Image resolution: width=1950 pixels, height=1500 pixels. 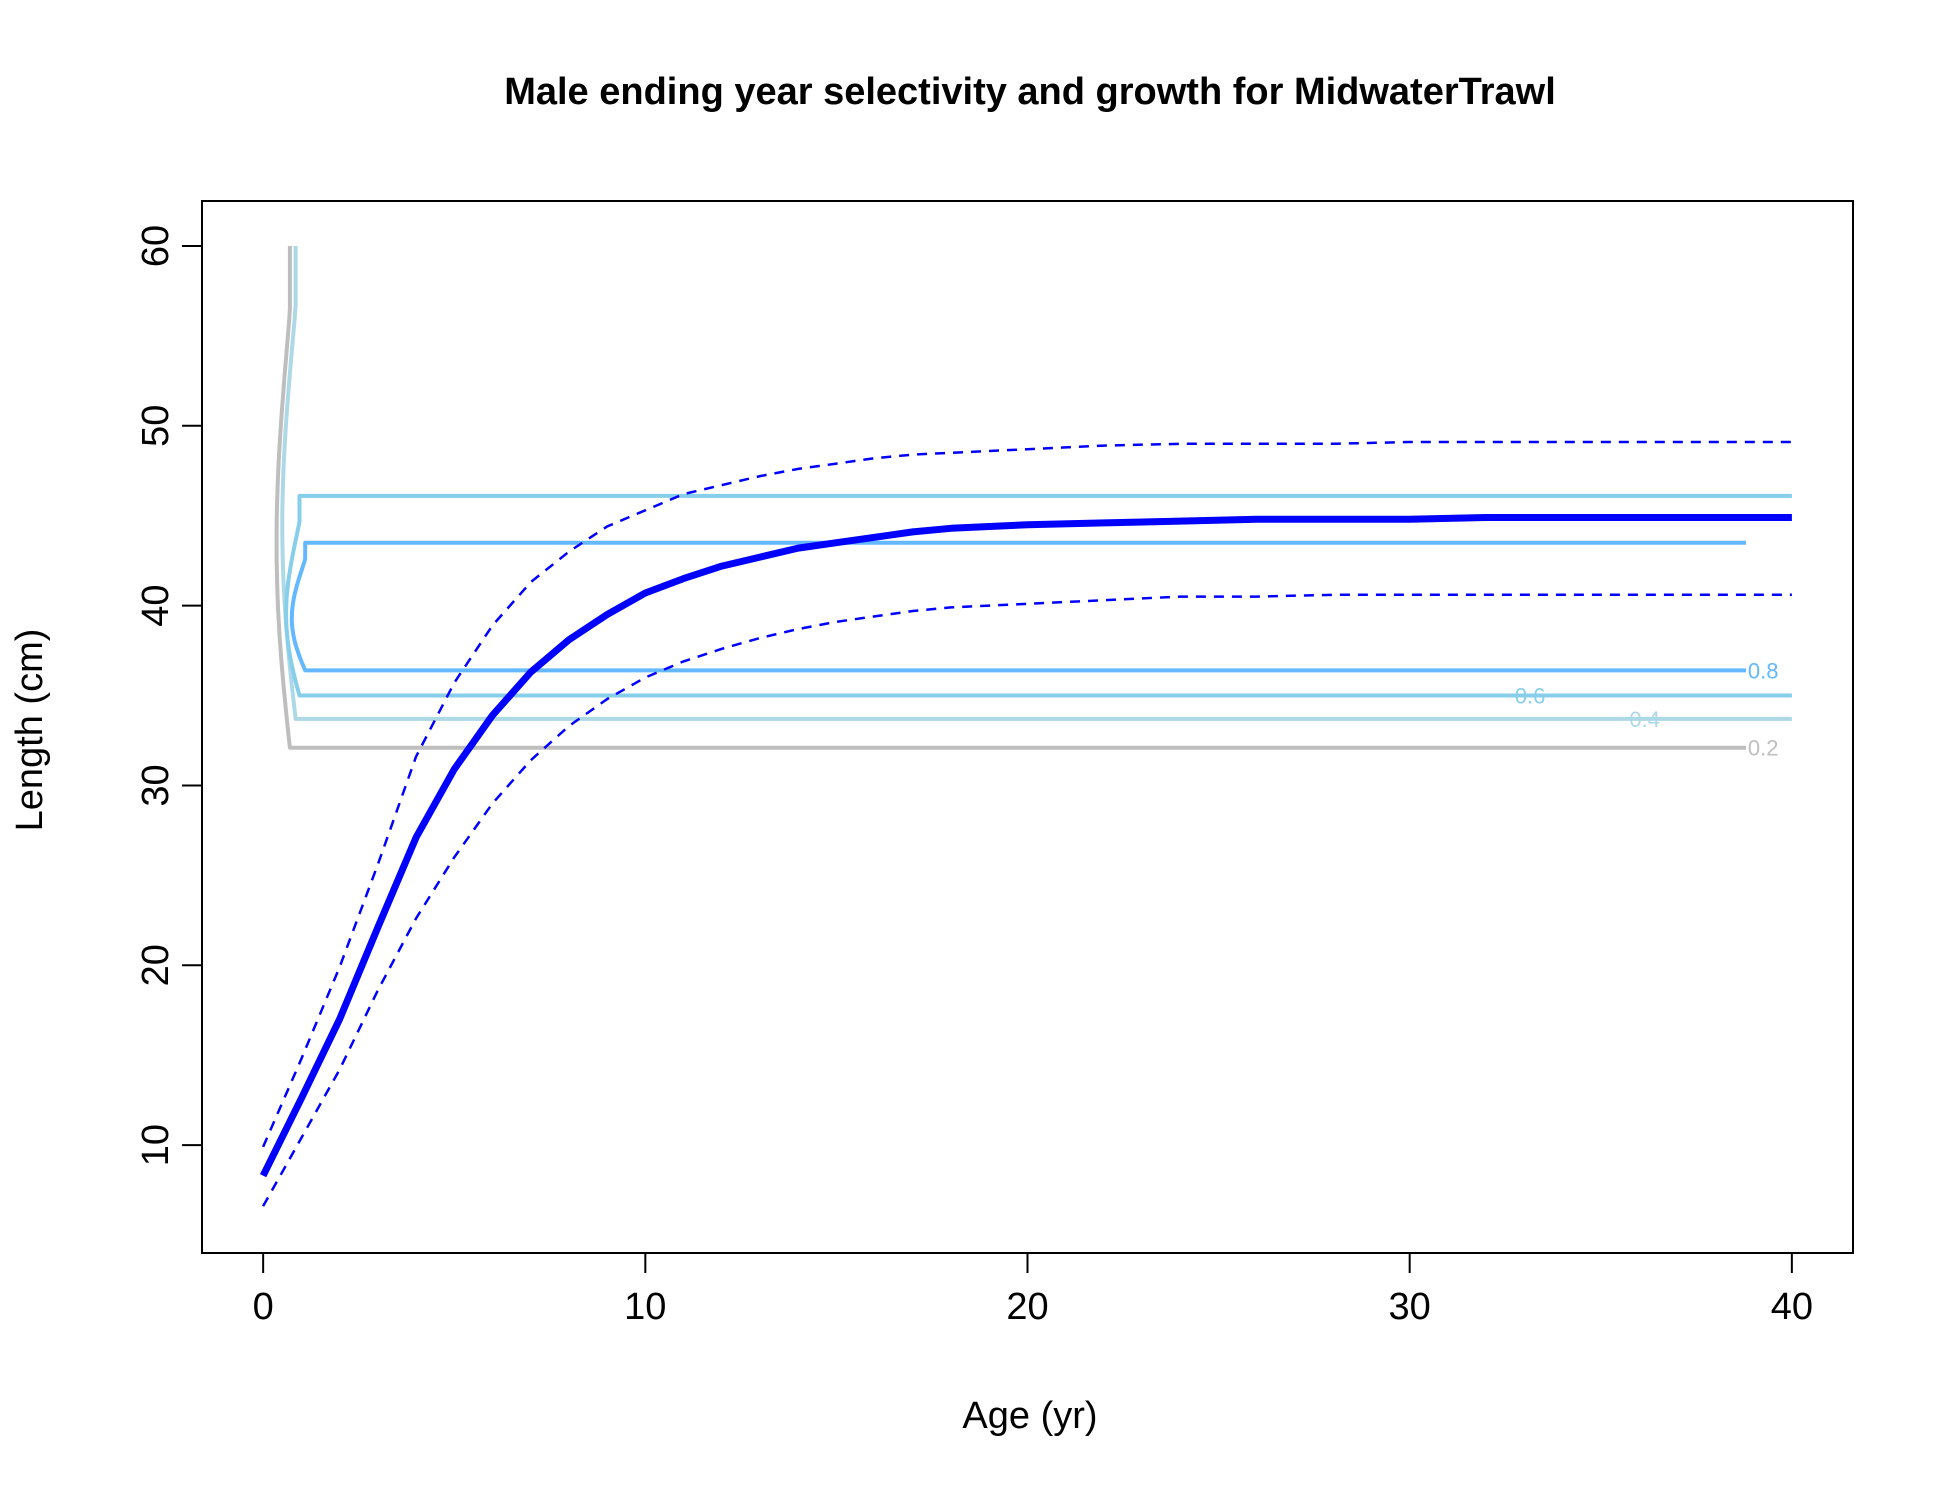 What do you see at coordinates (1029, 1416) in the screenshot?
I see `x-axis-label: Age (yr)` at bounding box center [1029, 1416].